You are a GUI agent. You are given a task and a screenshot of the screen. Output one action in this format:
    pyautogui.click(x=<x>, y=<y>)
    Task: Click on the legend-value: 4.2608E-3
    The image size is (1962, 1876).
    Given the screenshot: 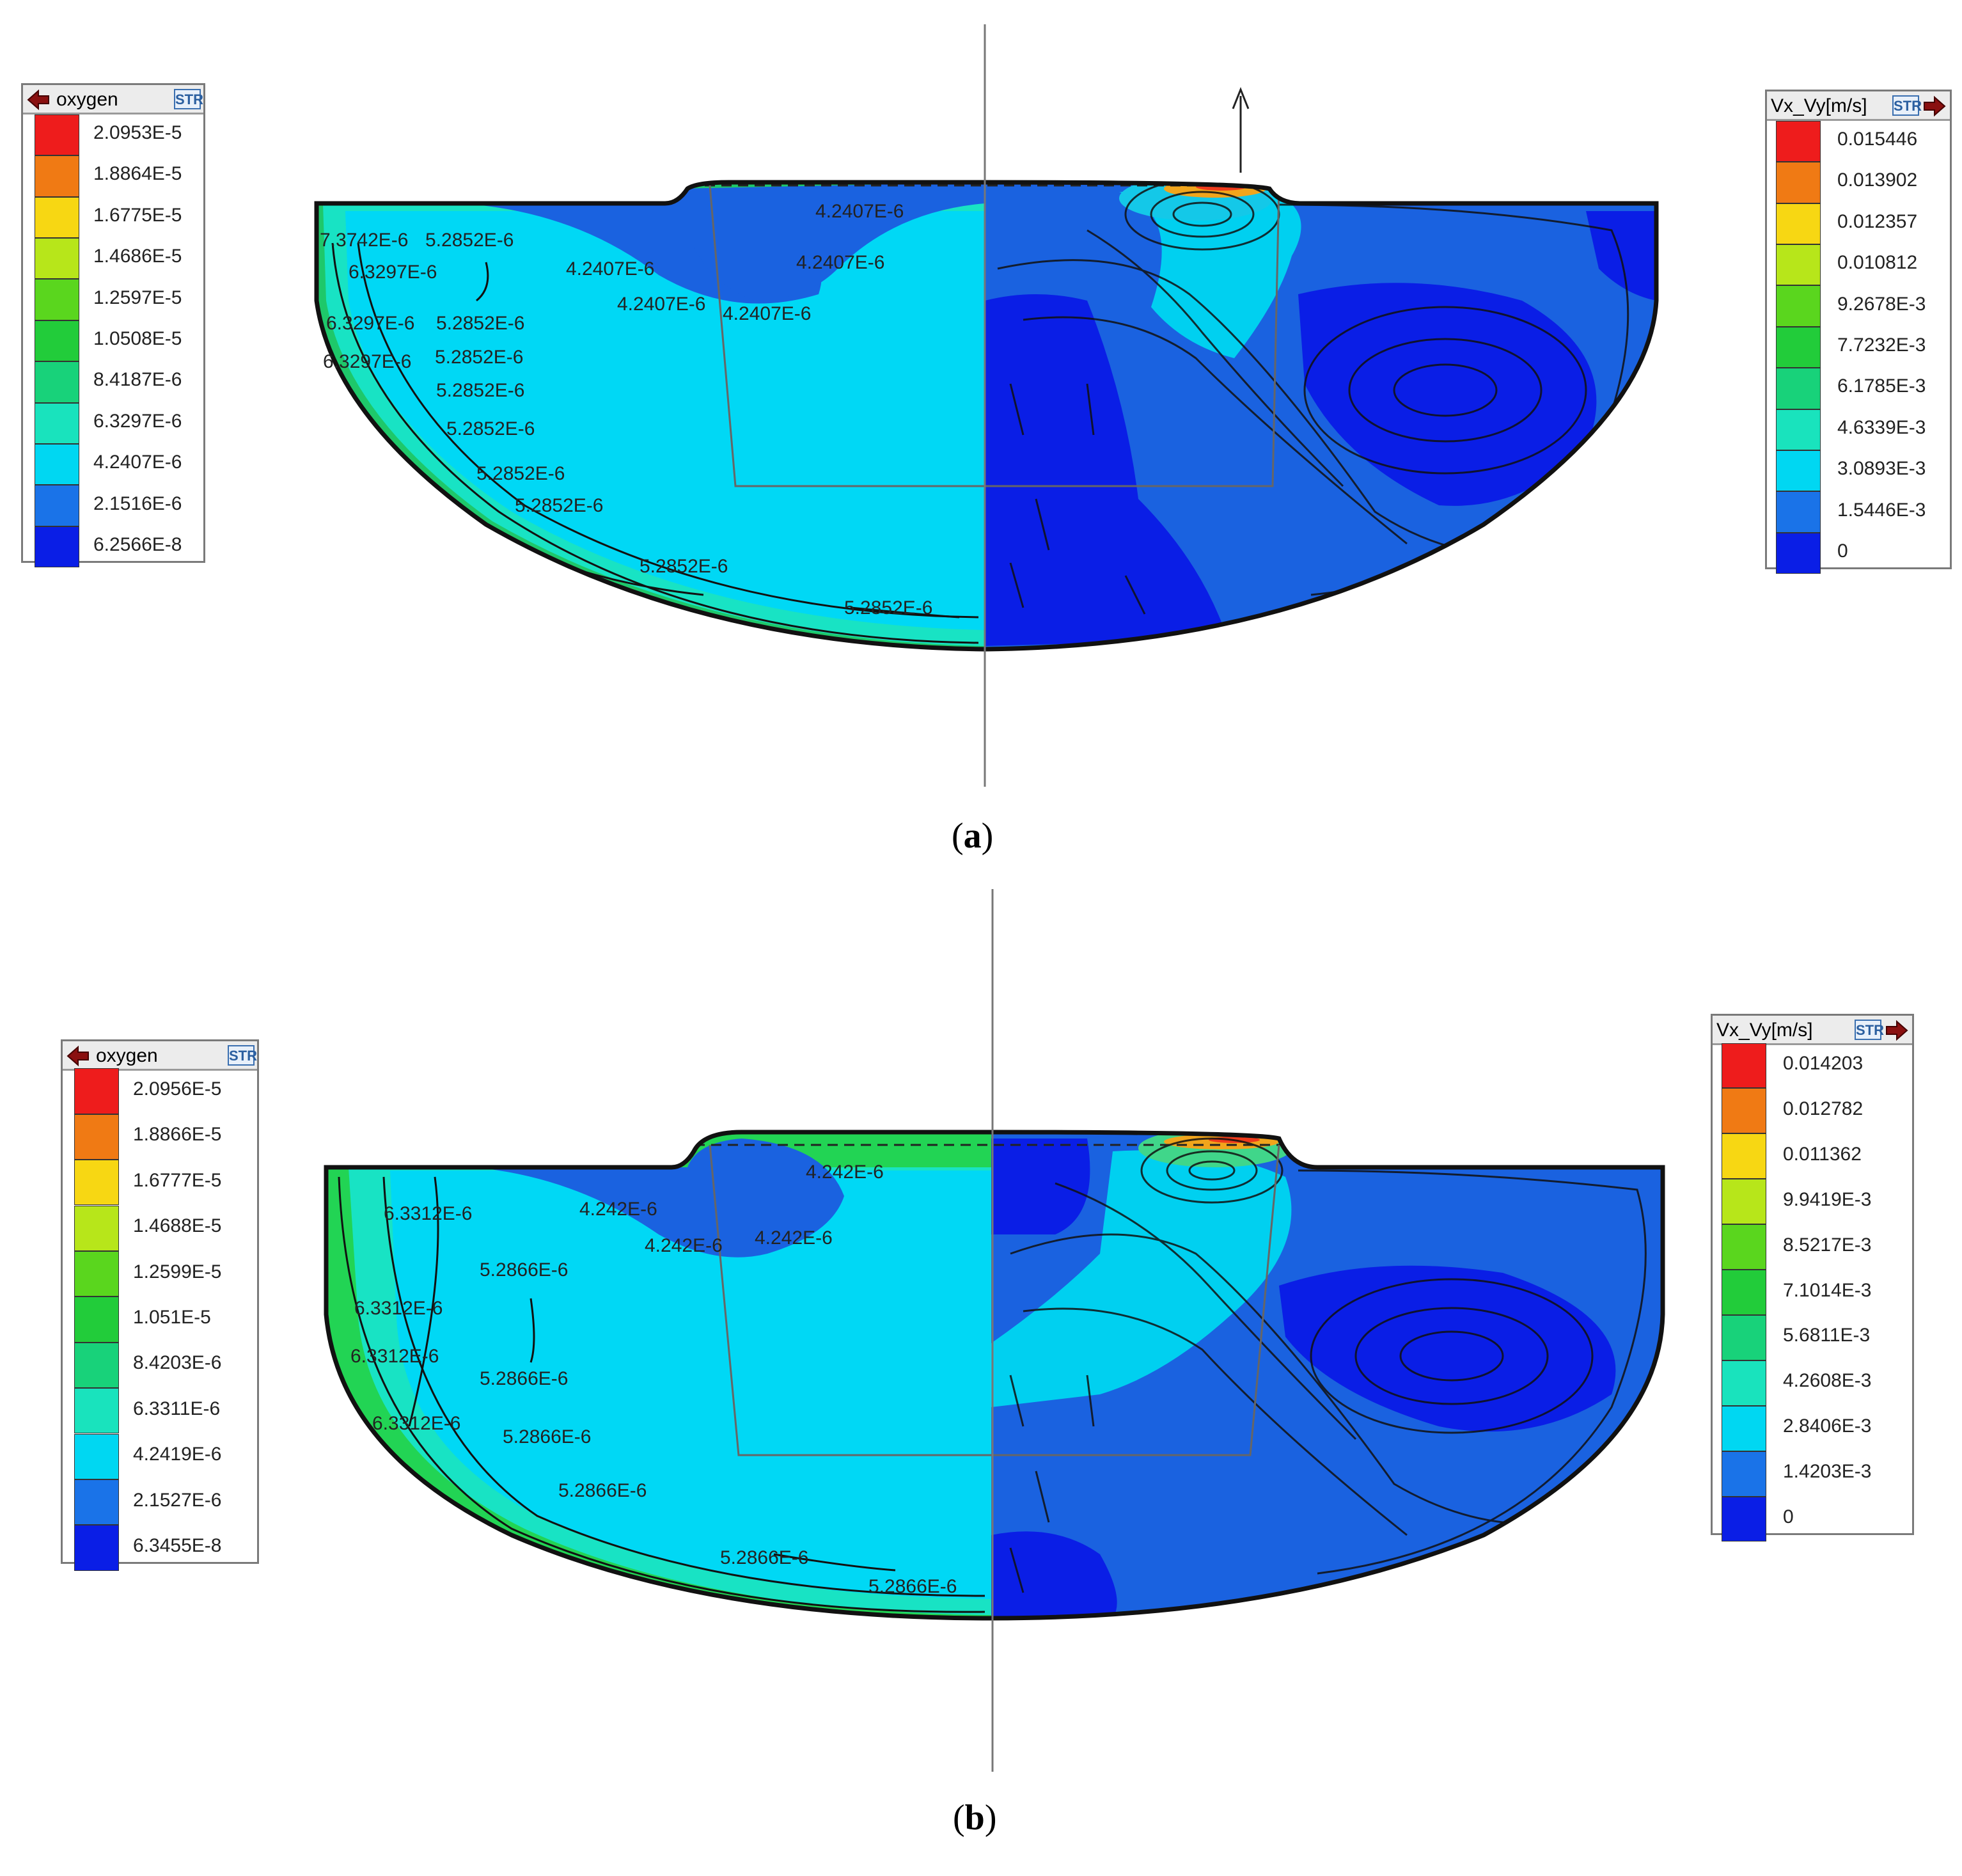 What is the action you would take?
    pyautogui.click(x=1827, y=1381)
    